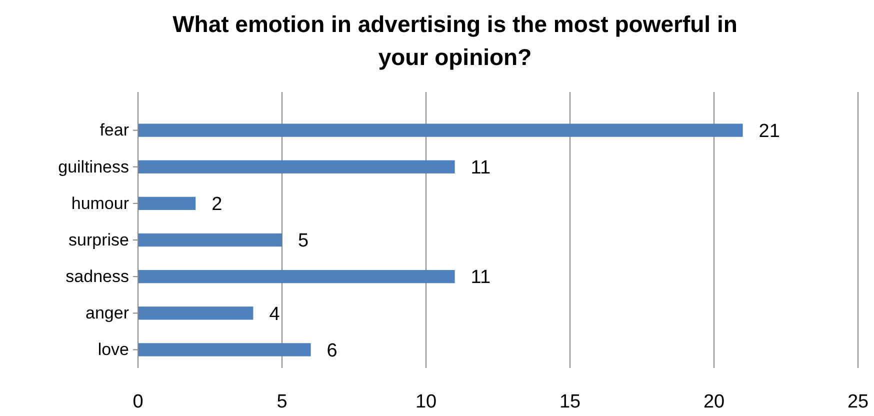  Describe the element at coordinates (93, 166) in the screenshot. I see `y-tick-label: guiltiness` at that location.